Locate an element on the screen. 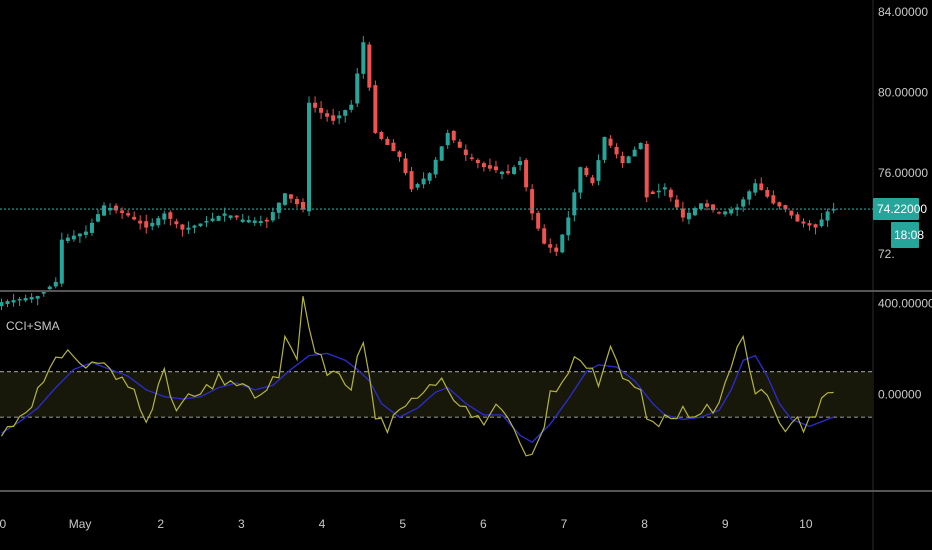 This screenshot has width=932, height=550. indicator-band-fill is located at coordinates (436, 394).